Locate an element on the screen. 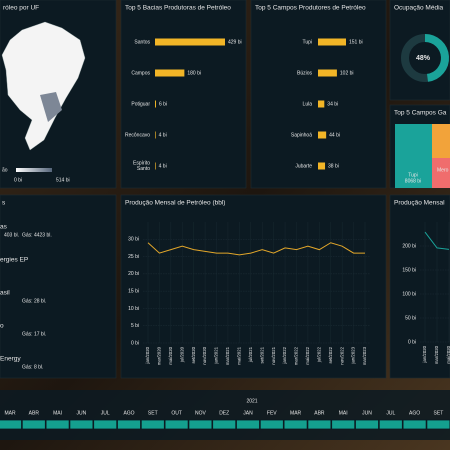 The height and width of the screenshot is (450, 450). x-tick-label: jan/2021 is located at coordinates (216, 355).